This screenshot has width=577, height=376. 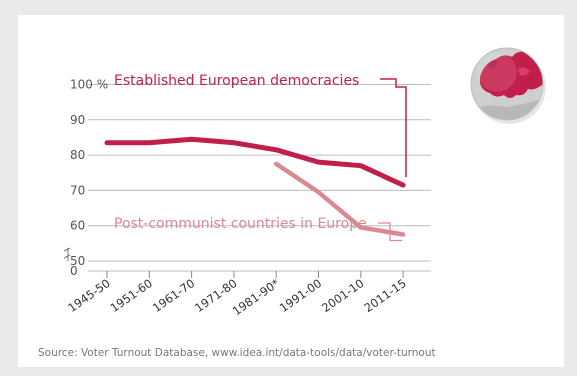 I want to click on axis-break-icon, so click(x=67, y=254).